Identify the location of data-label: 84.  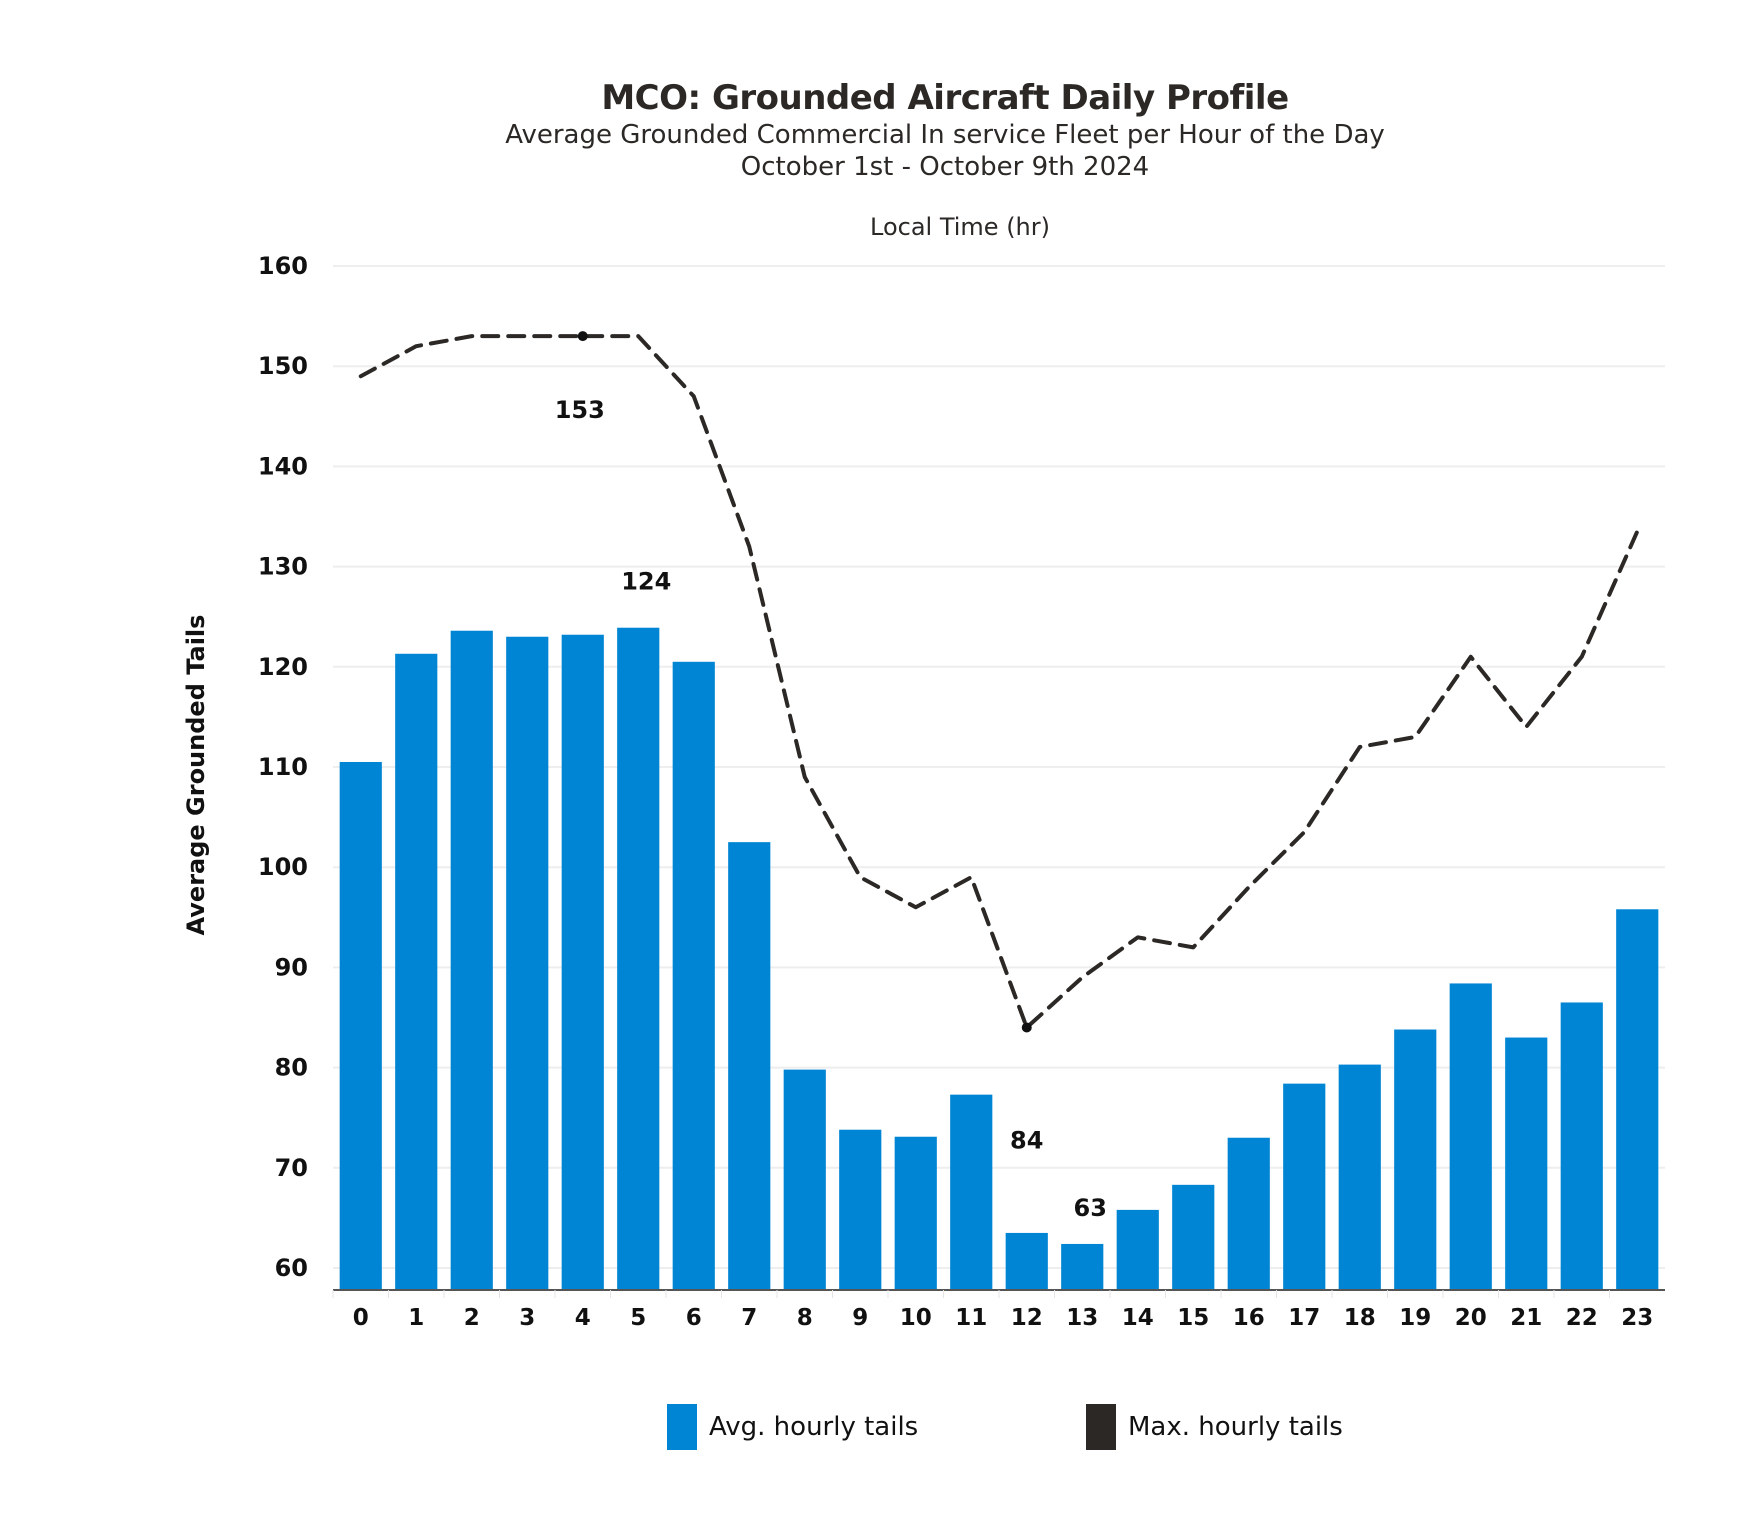
(1026, 1141).